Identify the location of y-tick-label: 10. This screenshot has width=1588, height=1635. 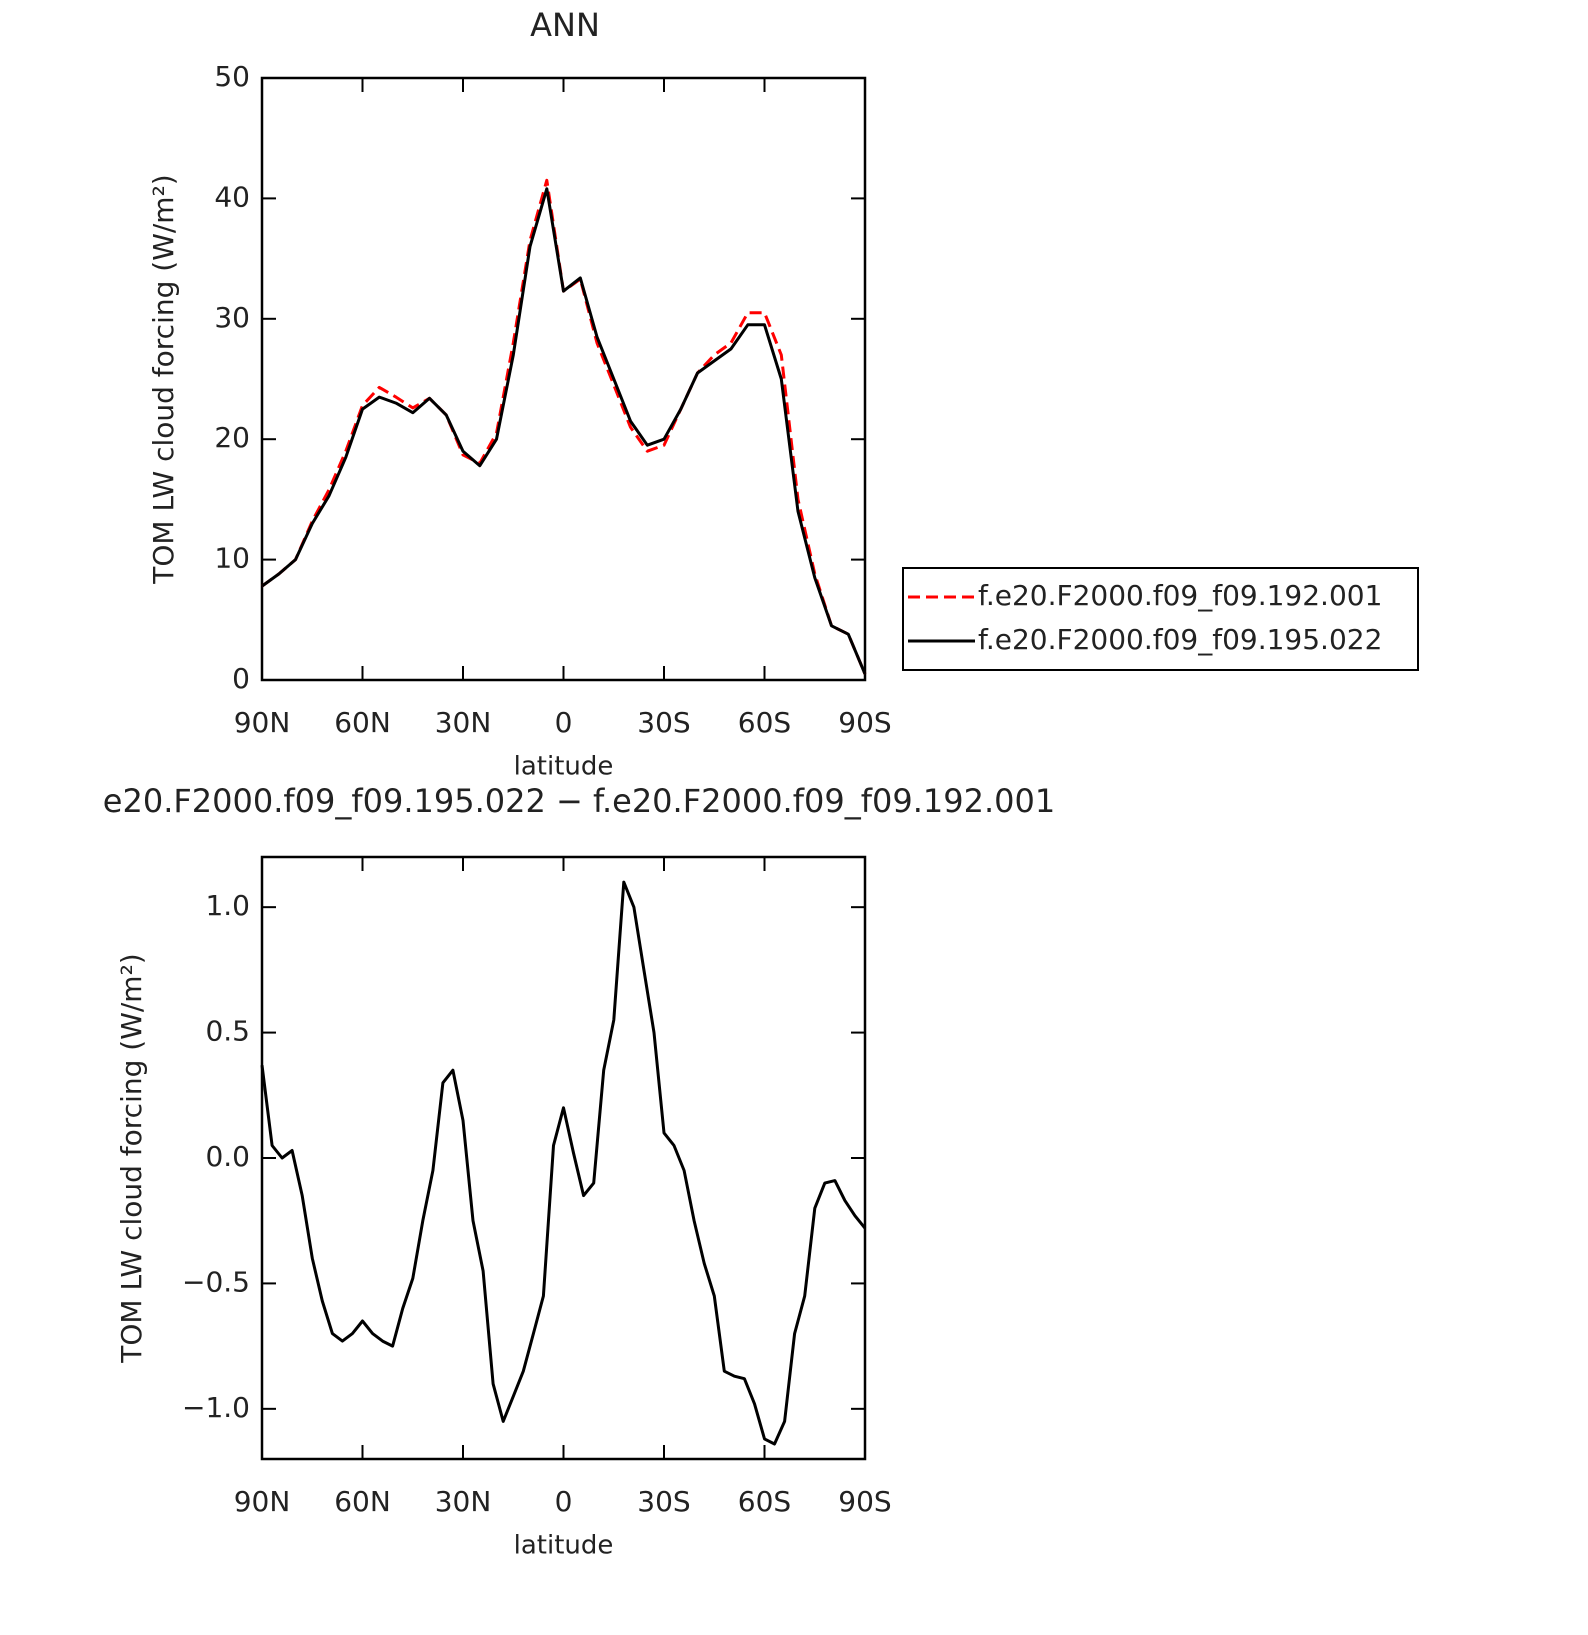
(232, 558).